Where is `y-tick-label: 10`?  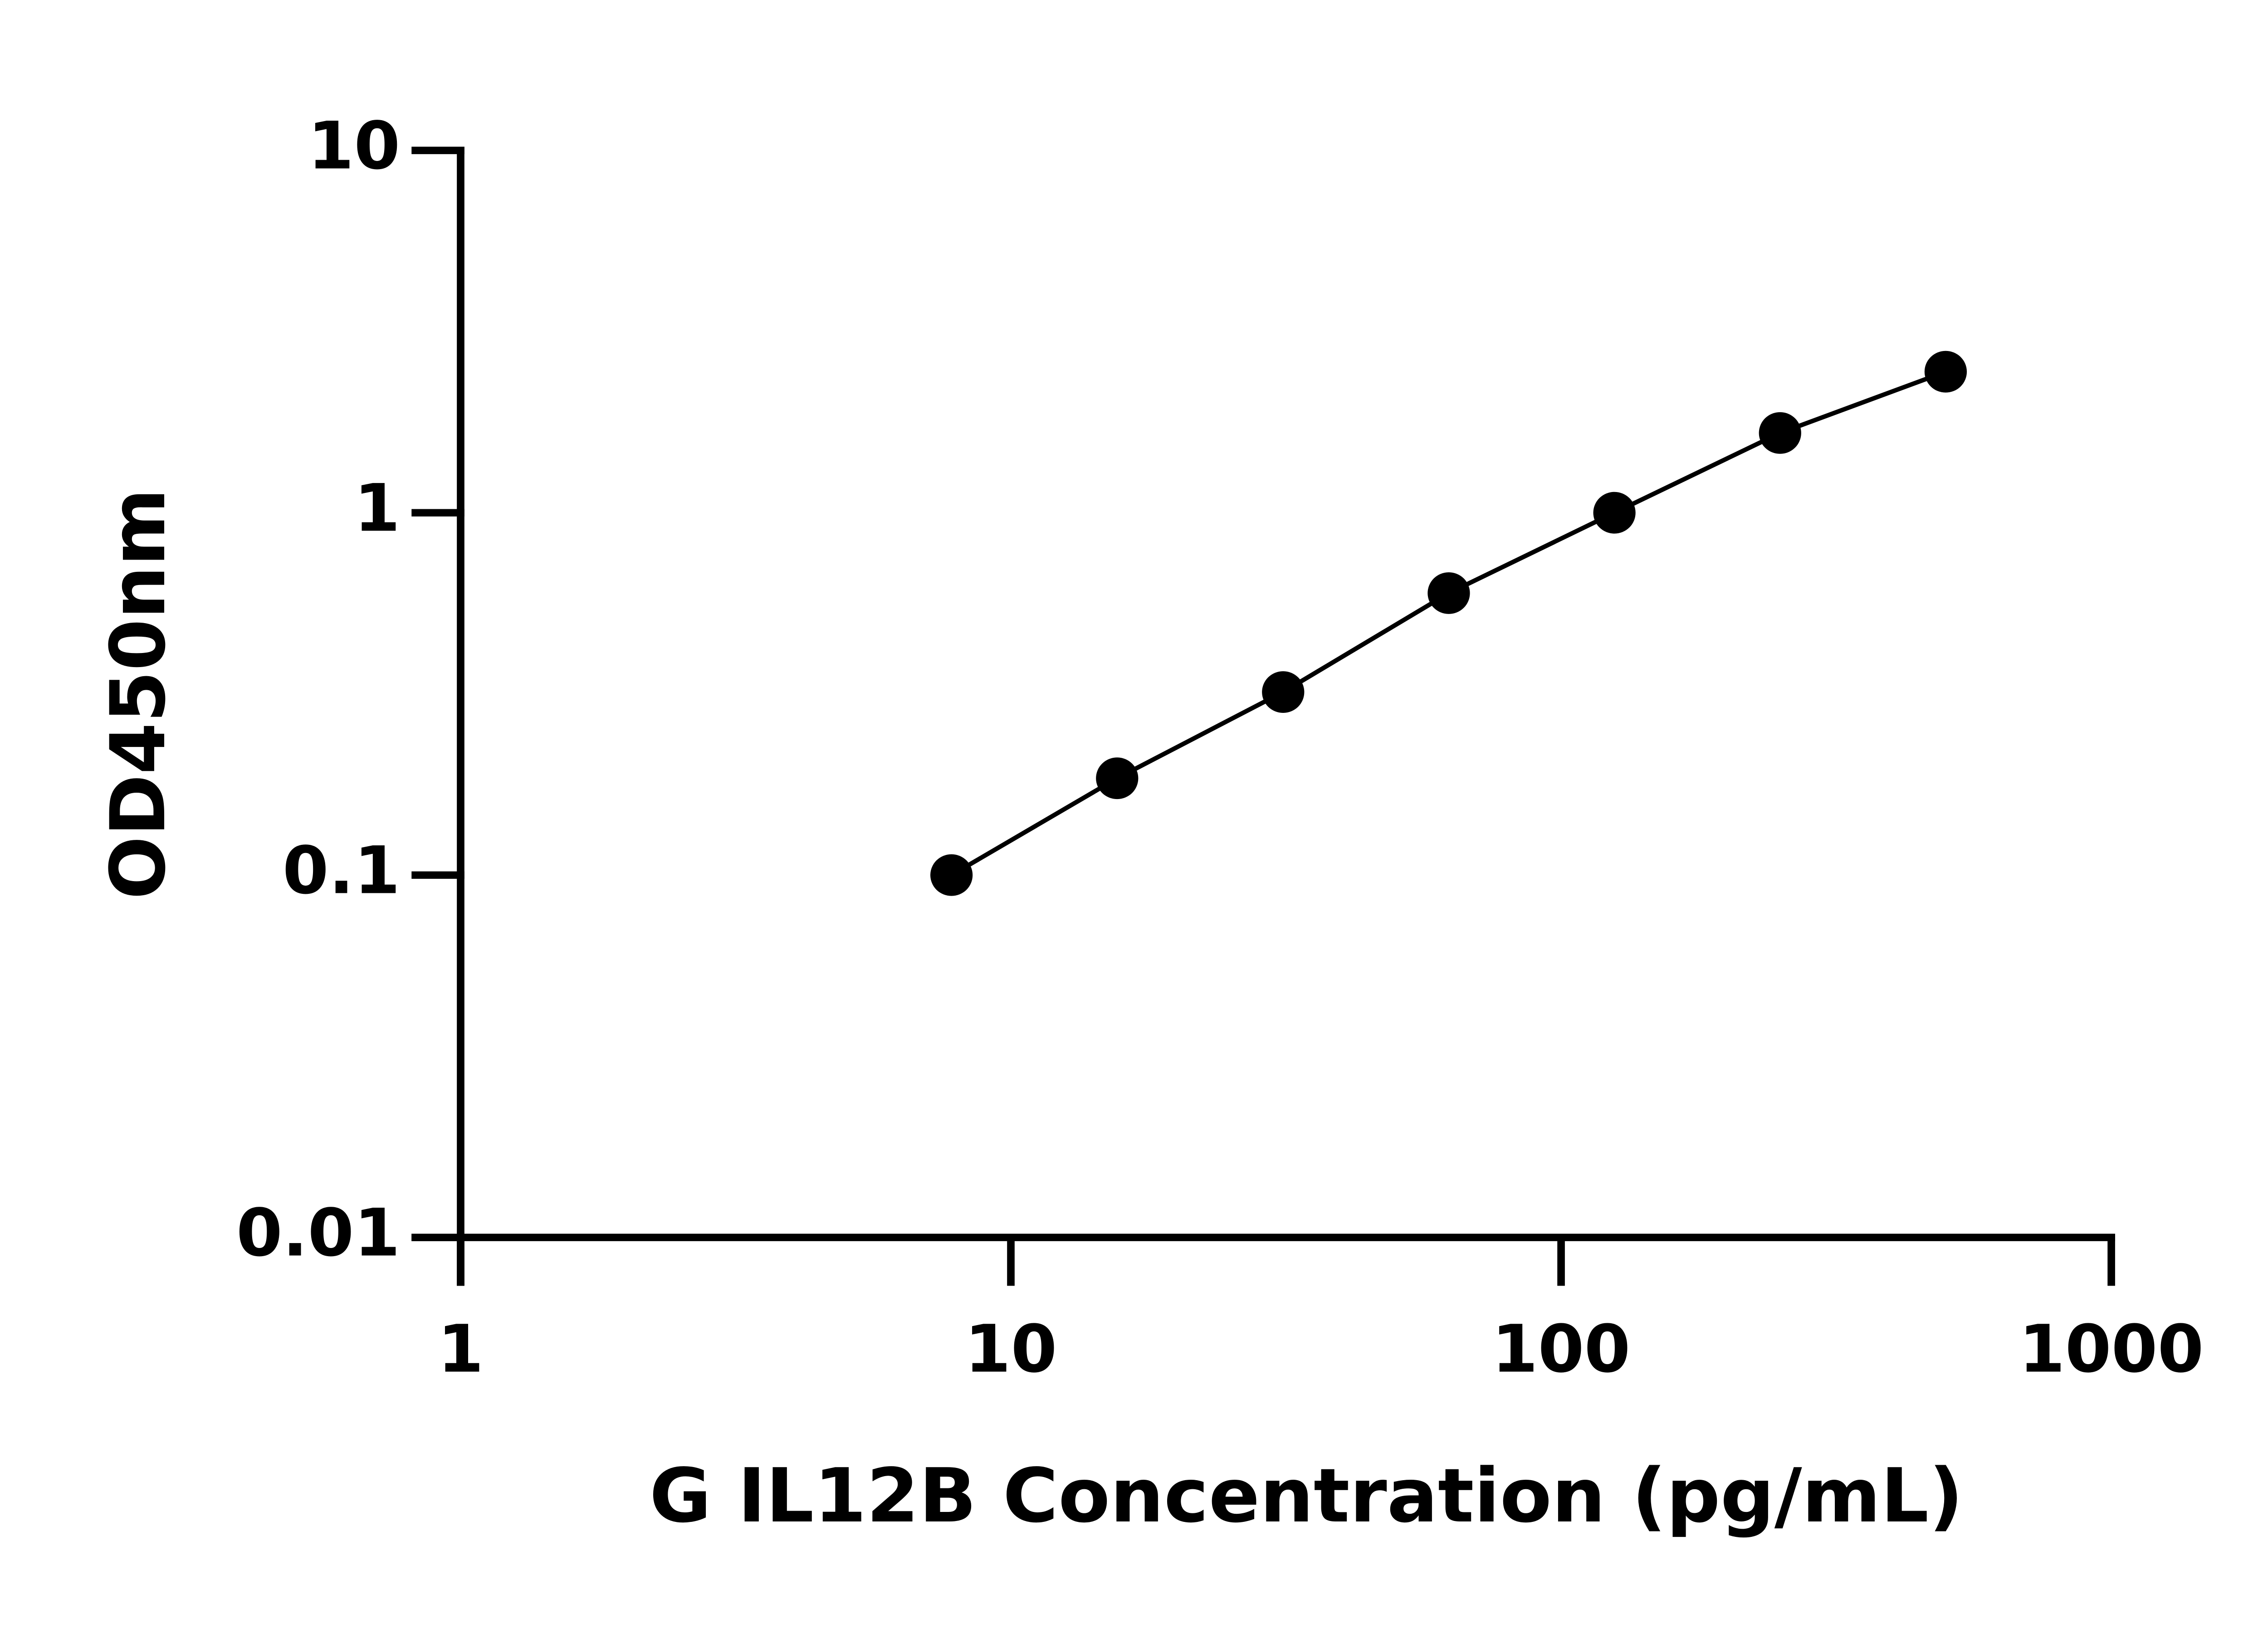 y-tick-label: 10 is located at coordinates (354, 146).